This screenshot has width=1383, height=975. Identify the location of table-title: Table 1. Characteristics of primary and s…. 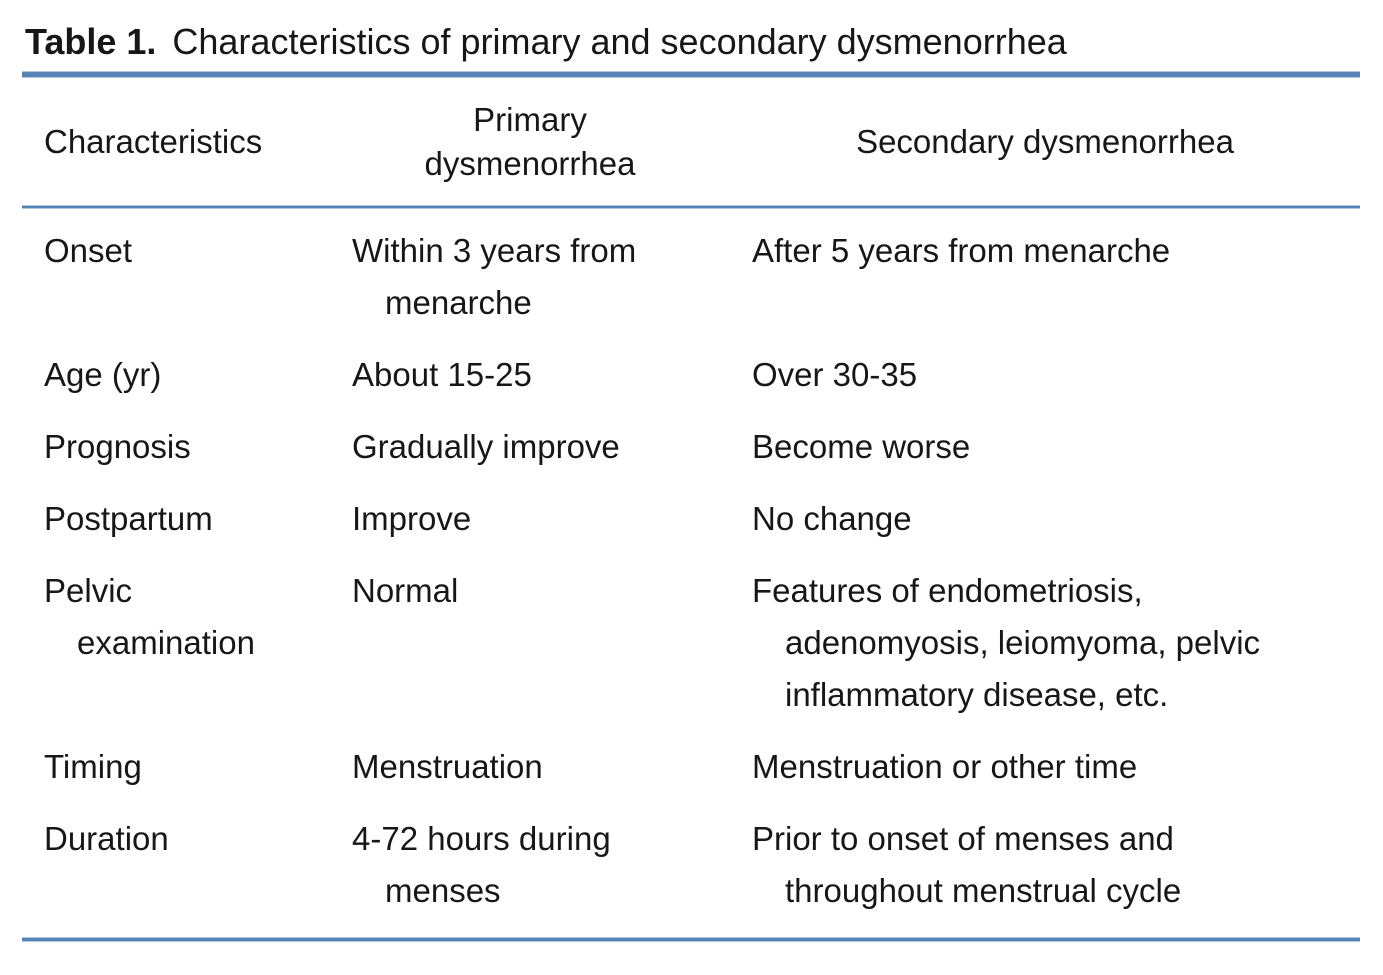
(691, 35).